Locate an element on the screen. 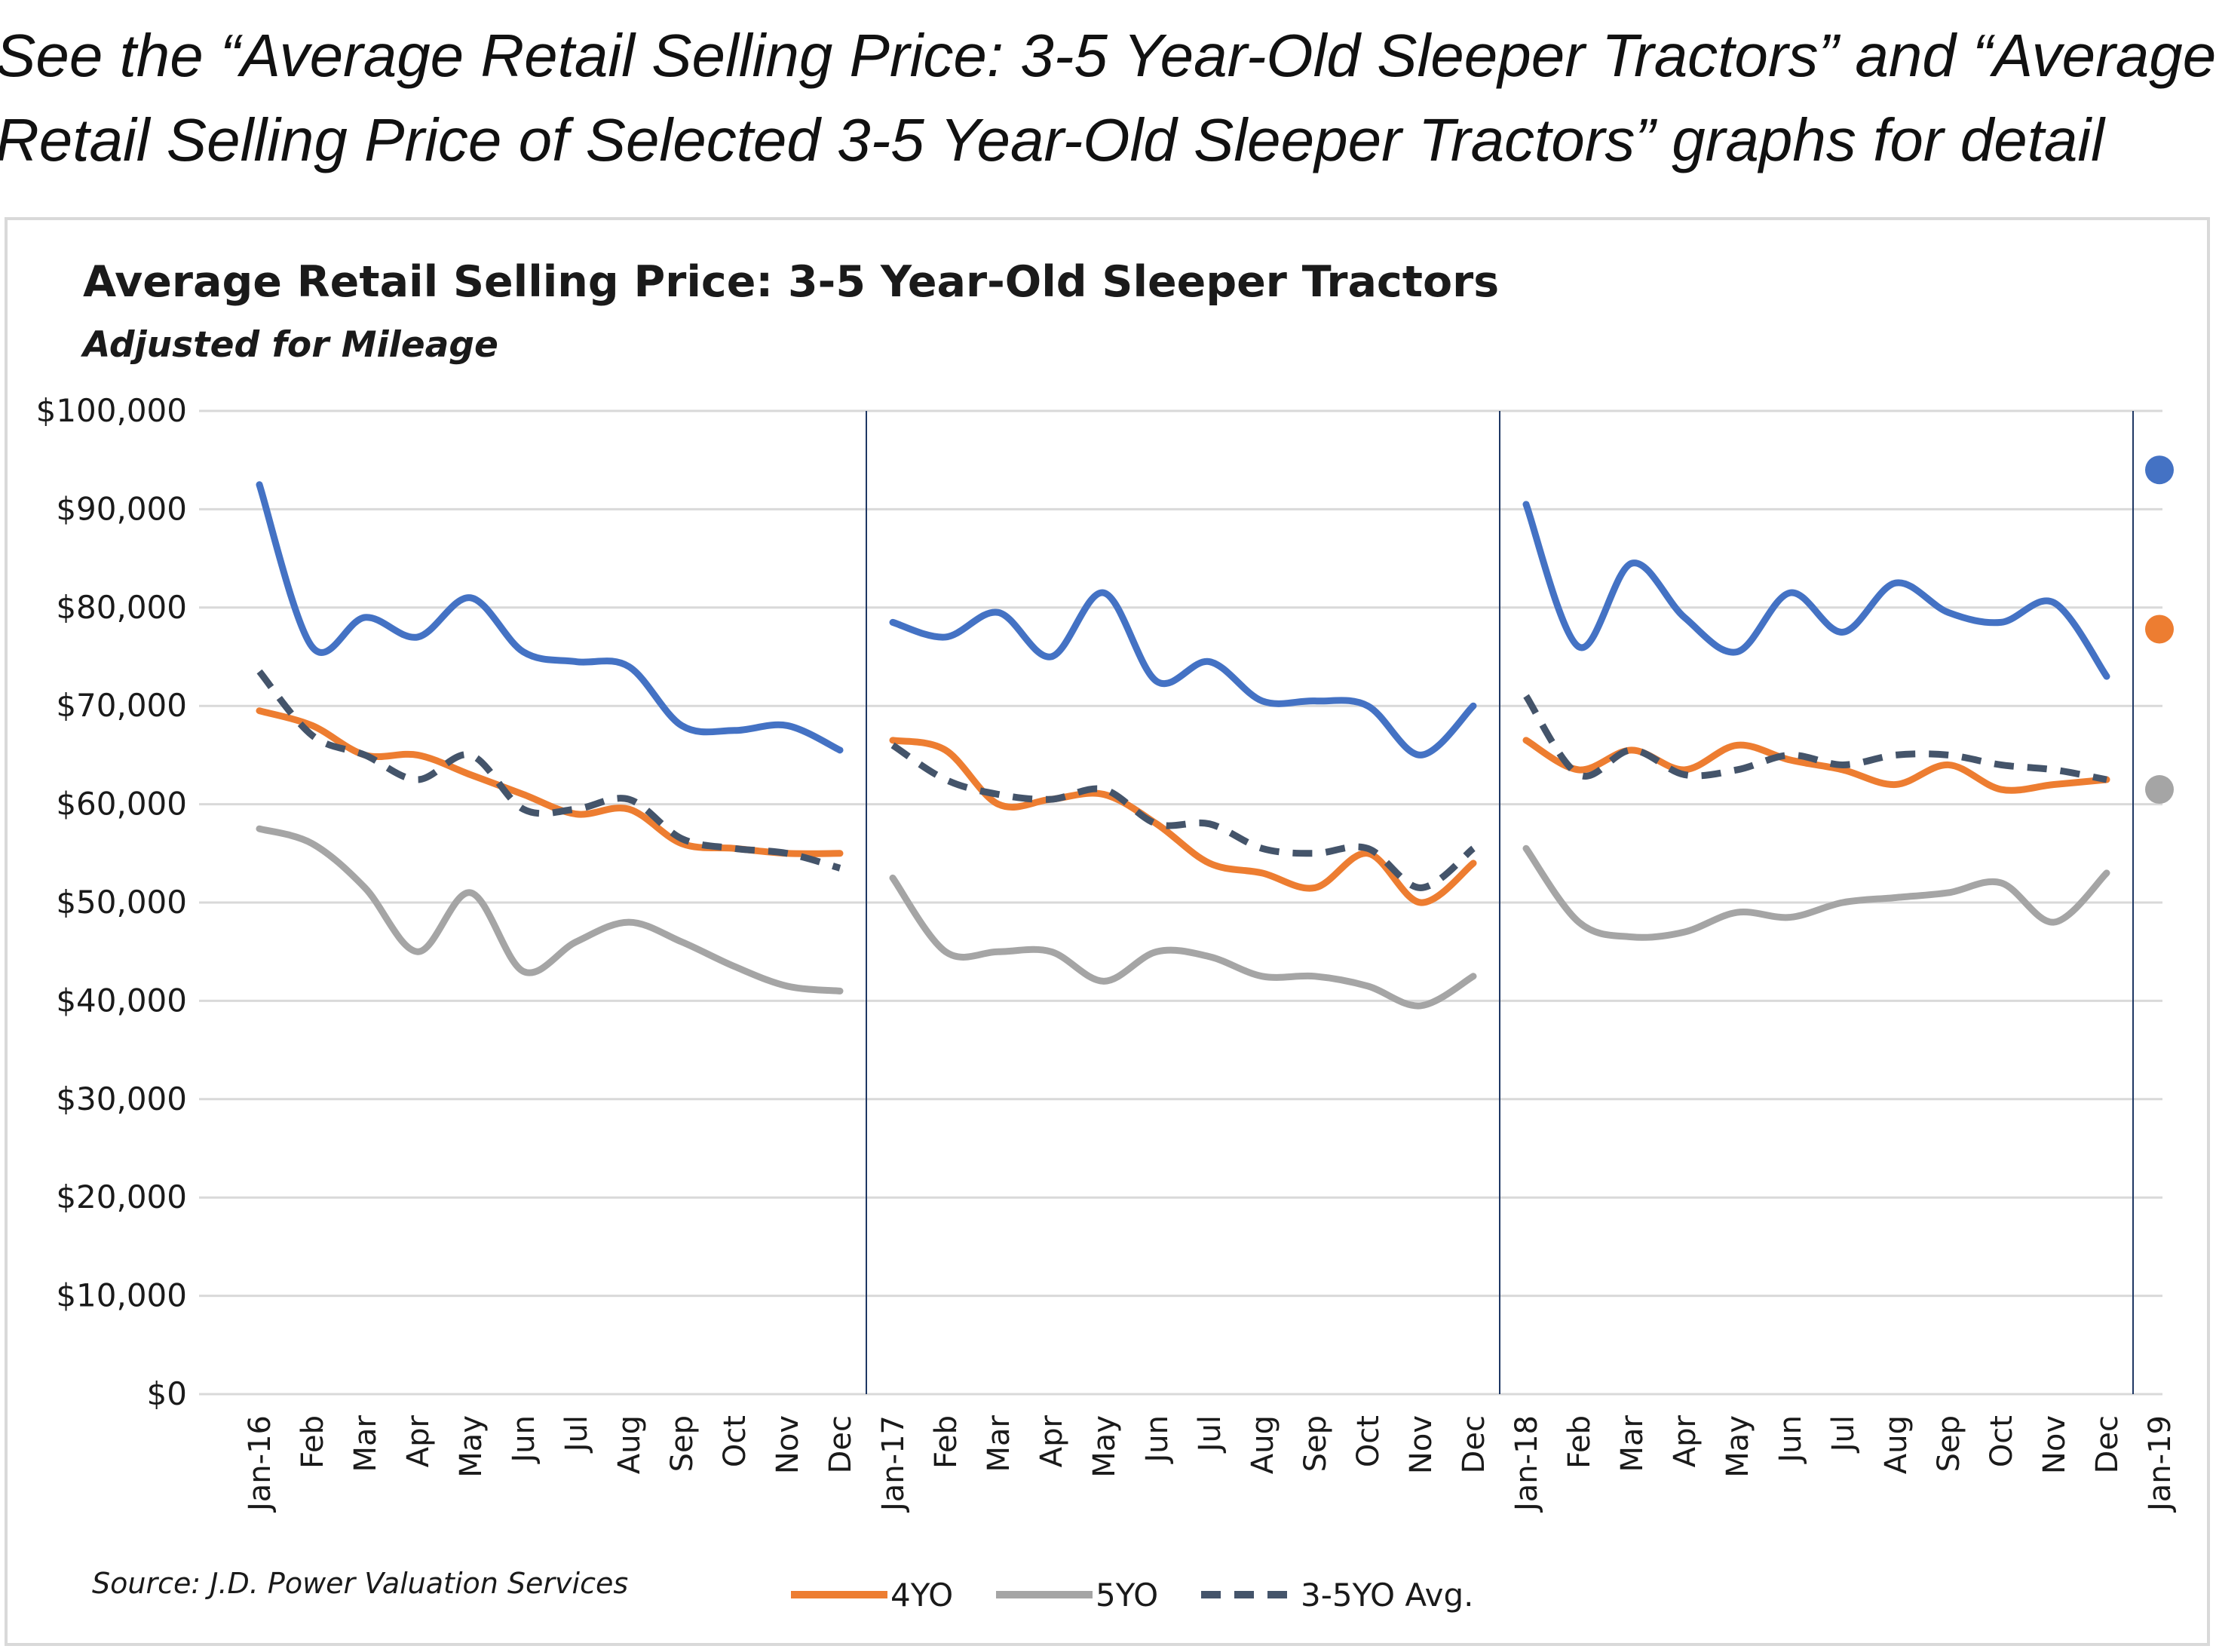 This screenshot has width=2216, height=1652. legend-label-5yo: 5YO is located at coordinates (1127, 1595).